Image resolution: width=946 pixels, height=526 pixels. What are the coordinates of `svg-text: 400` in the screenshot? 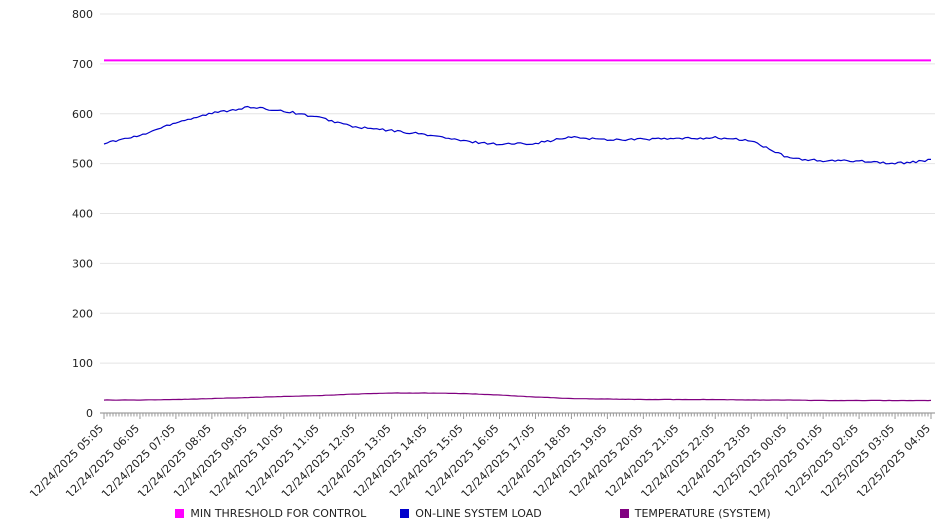 It's located at (82, 214).